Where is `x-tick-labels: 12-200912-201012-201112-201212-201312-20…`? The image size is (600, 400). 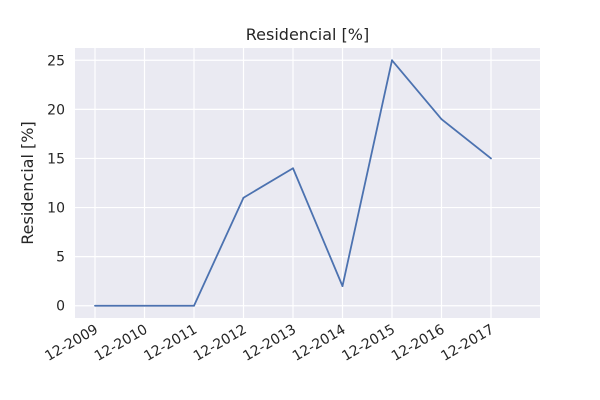 x-tick-labels: 12-200912-201012-201112-201212-201312-20… is located at coordinates (269, 343).